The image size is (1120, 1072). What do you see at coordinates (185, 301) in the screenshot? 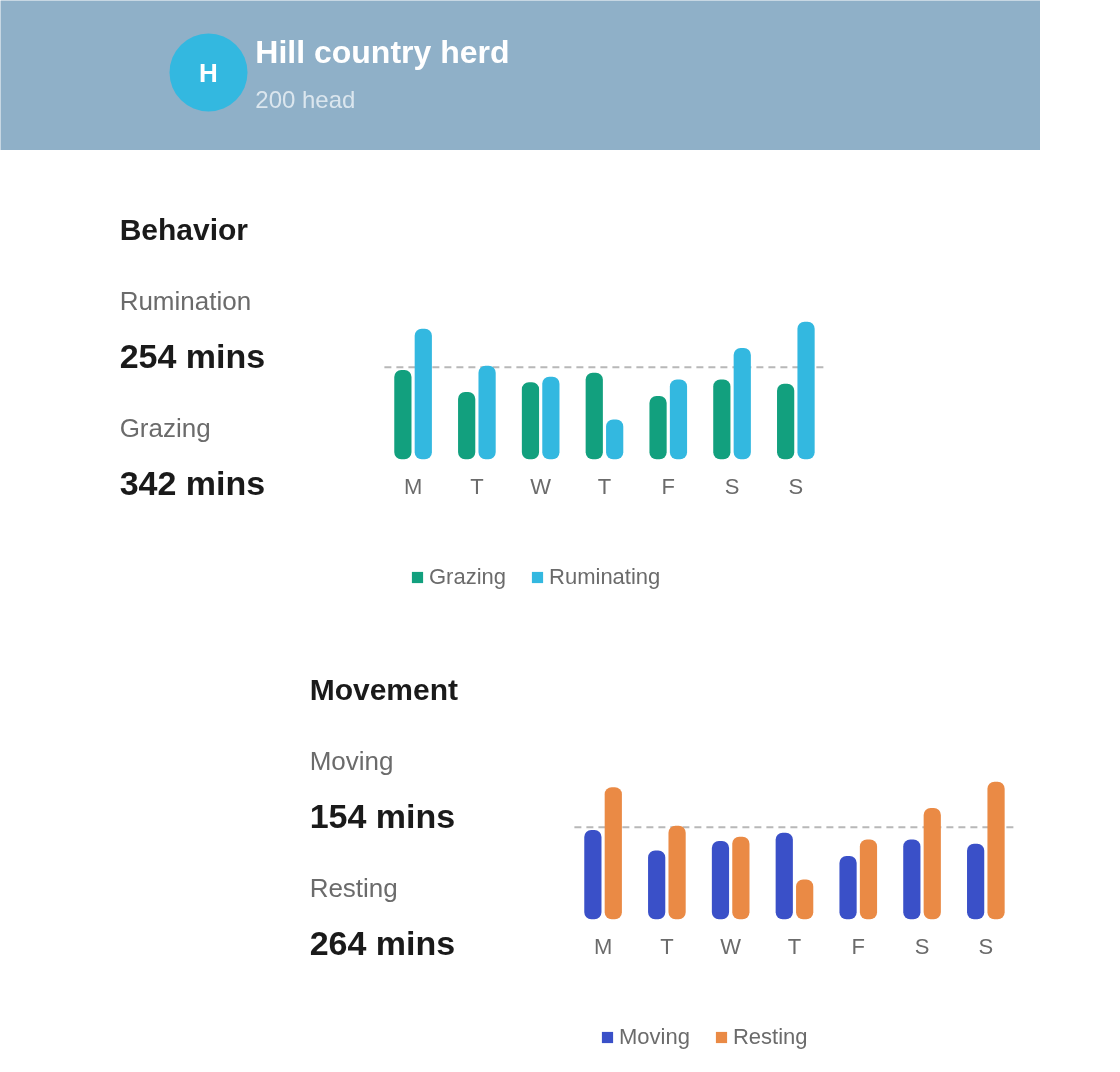
I see `text: Rumination` at bounding box center [185, 301].